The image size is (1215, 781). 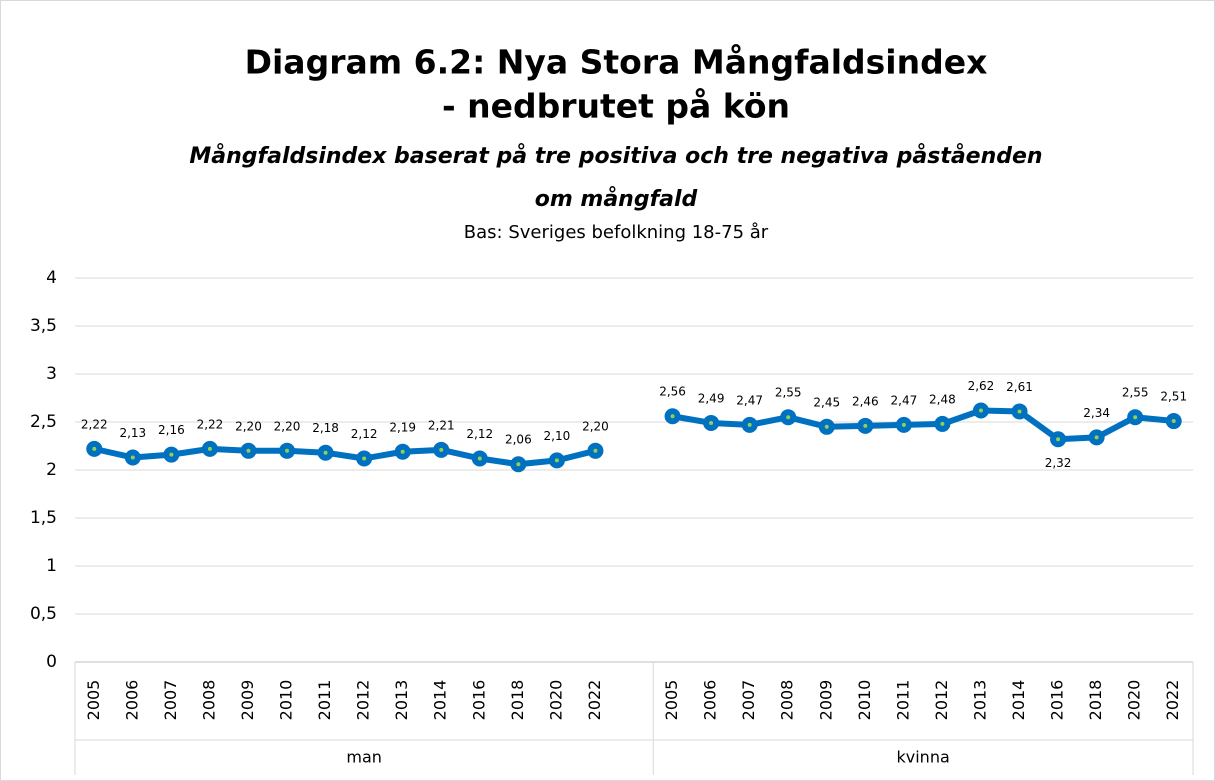 What do you see at coordinates (132, 433) in the screenshot?
I see `value-label: 2,13` at bounding box center [132, 433].